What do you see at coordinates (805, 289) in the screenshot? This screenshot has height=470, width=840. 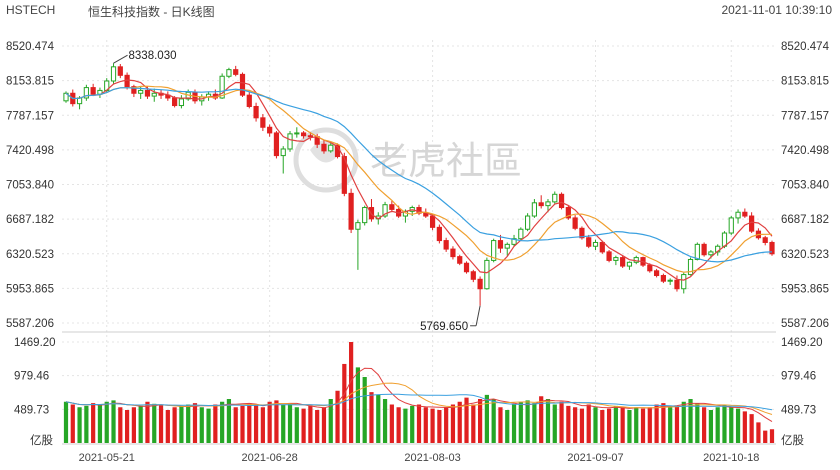 I see `y-tick-label-right: 5953.865` at bounding box center [805, 289].